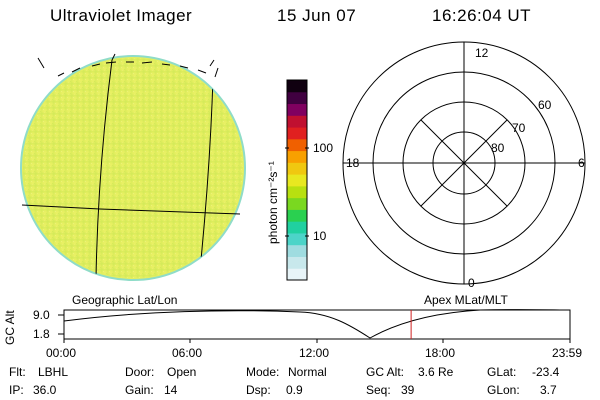  What do you see at coordinates (121, 15) in the screenshot?
I see `instrument-title: Ultraviolet Imager` at bounding box center [121, 15].